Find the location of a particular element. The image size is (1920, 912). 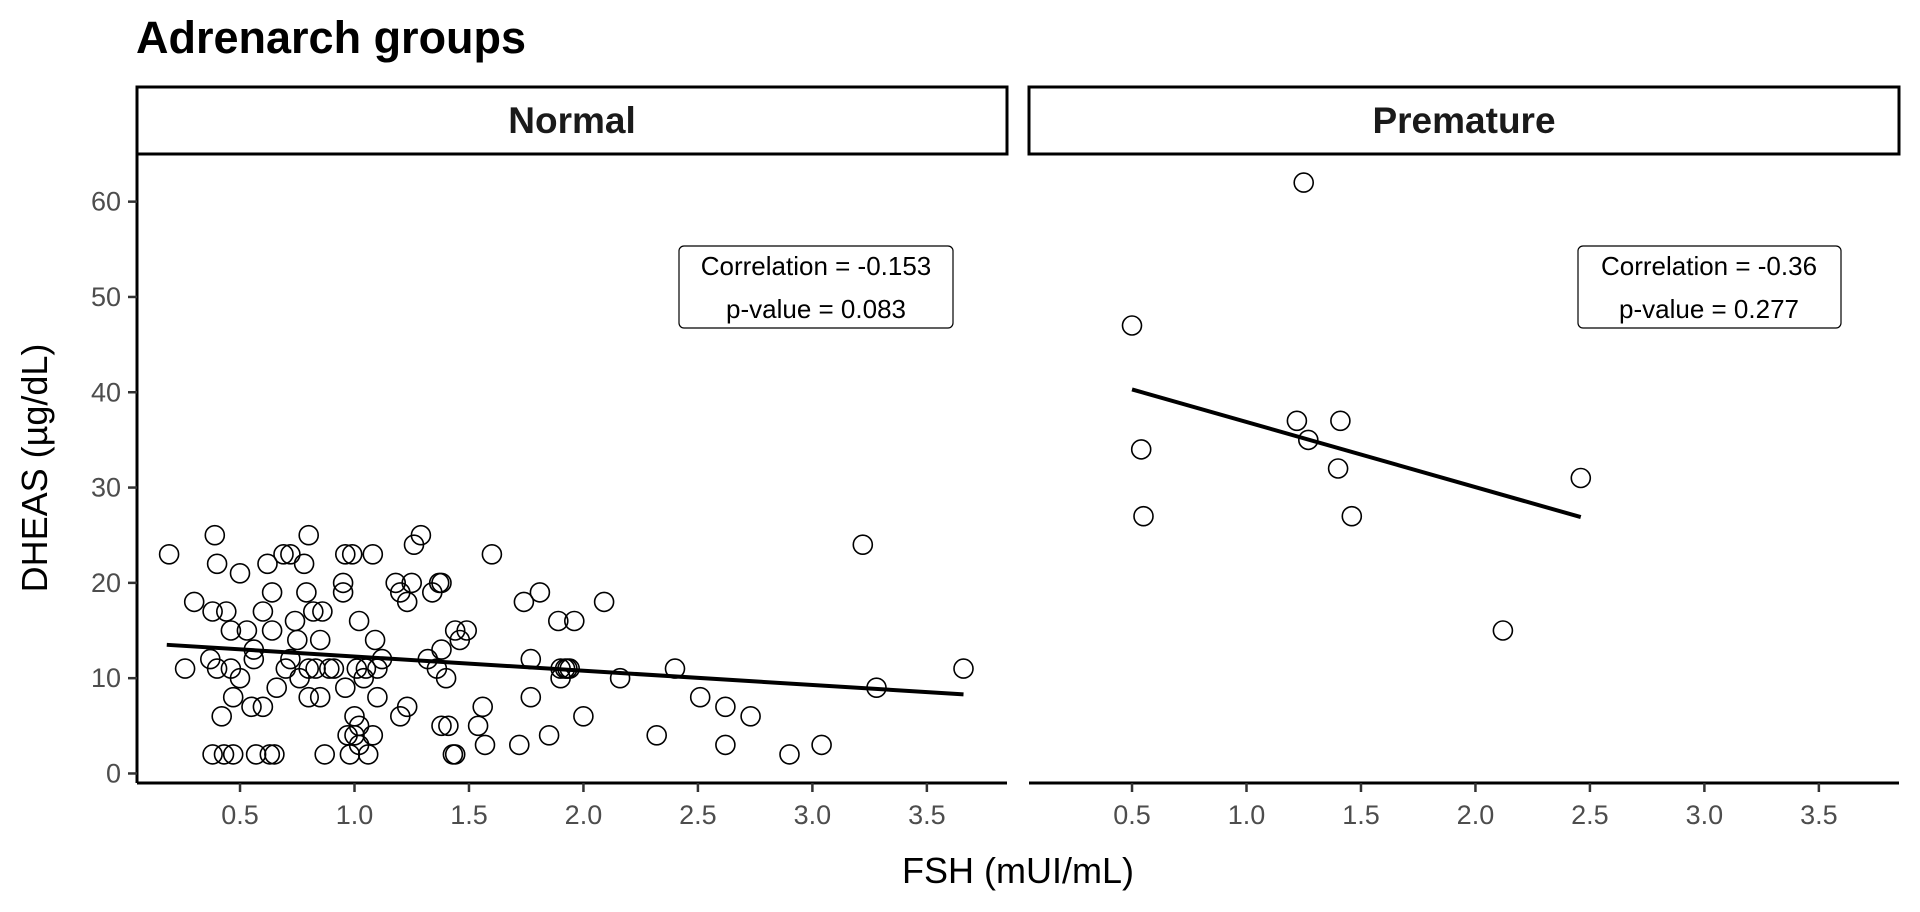

annotation-box-premature is located at coordinates (1709, 287).